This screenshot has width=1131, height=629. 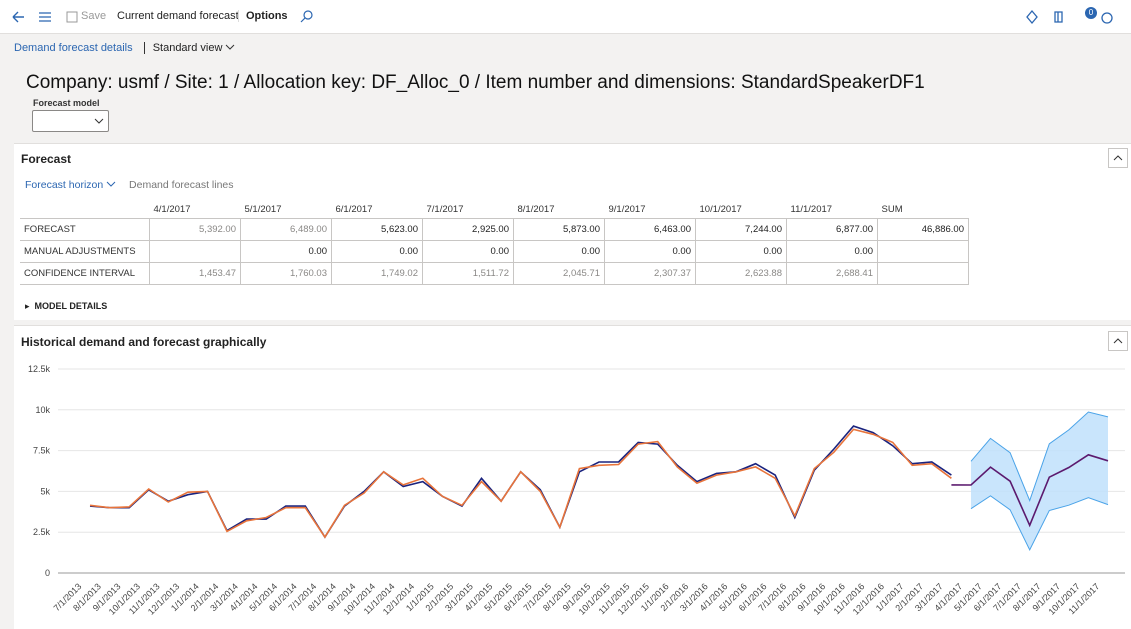 What do you see at coordinates (42, 451) in the screenshot?
I see `y-tick-label: 7.5k` at bounding box center [42, 451].